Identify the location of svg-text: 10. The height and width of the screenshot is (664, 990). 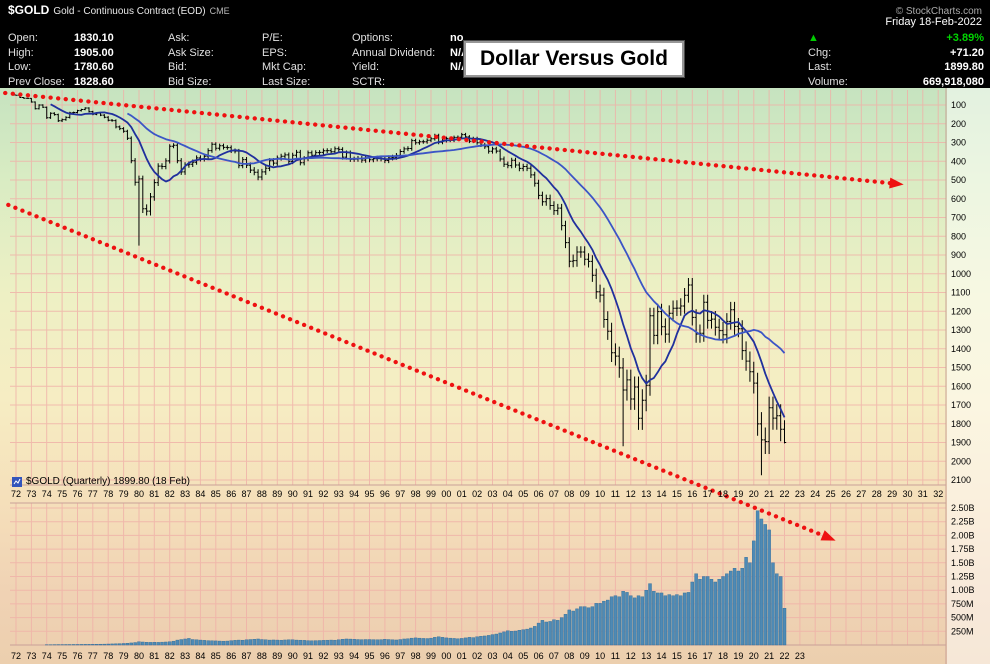
(600, 656).